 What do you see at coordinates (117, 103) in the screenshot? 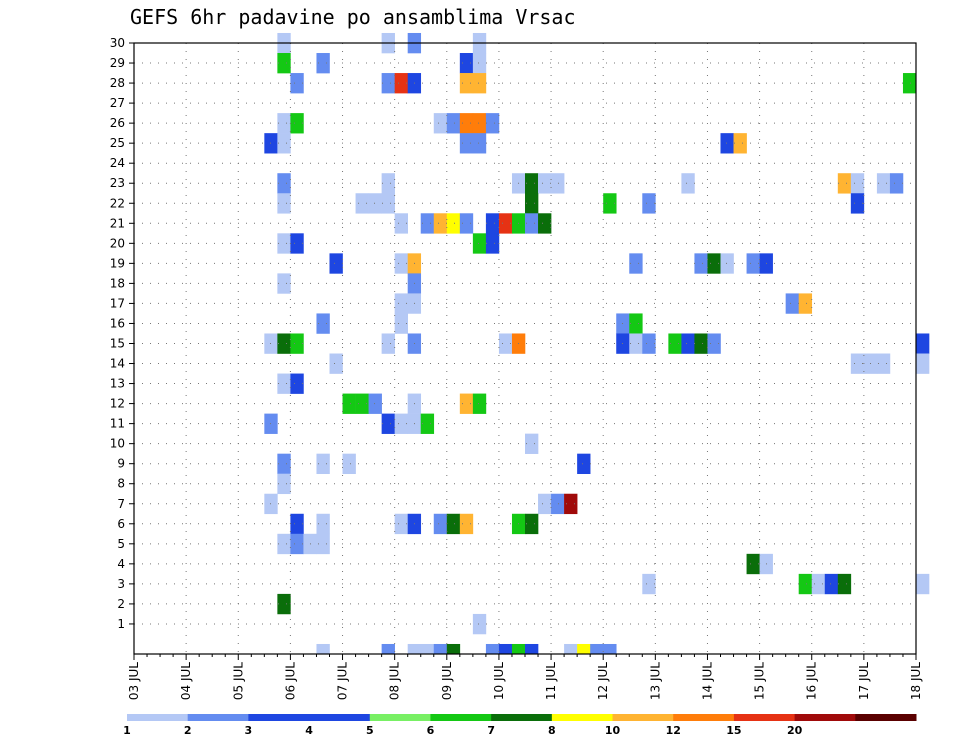
I see `y-tick-label: 27` at bounding box center [117, 103].